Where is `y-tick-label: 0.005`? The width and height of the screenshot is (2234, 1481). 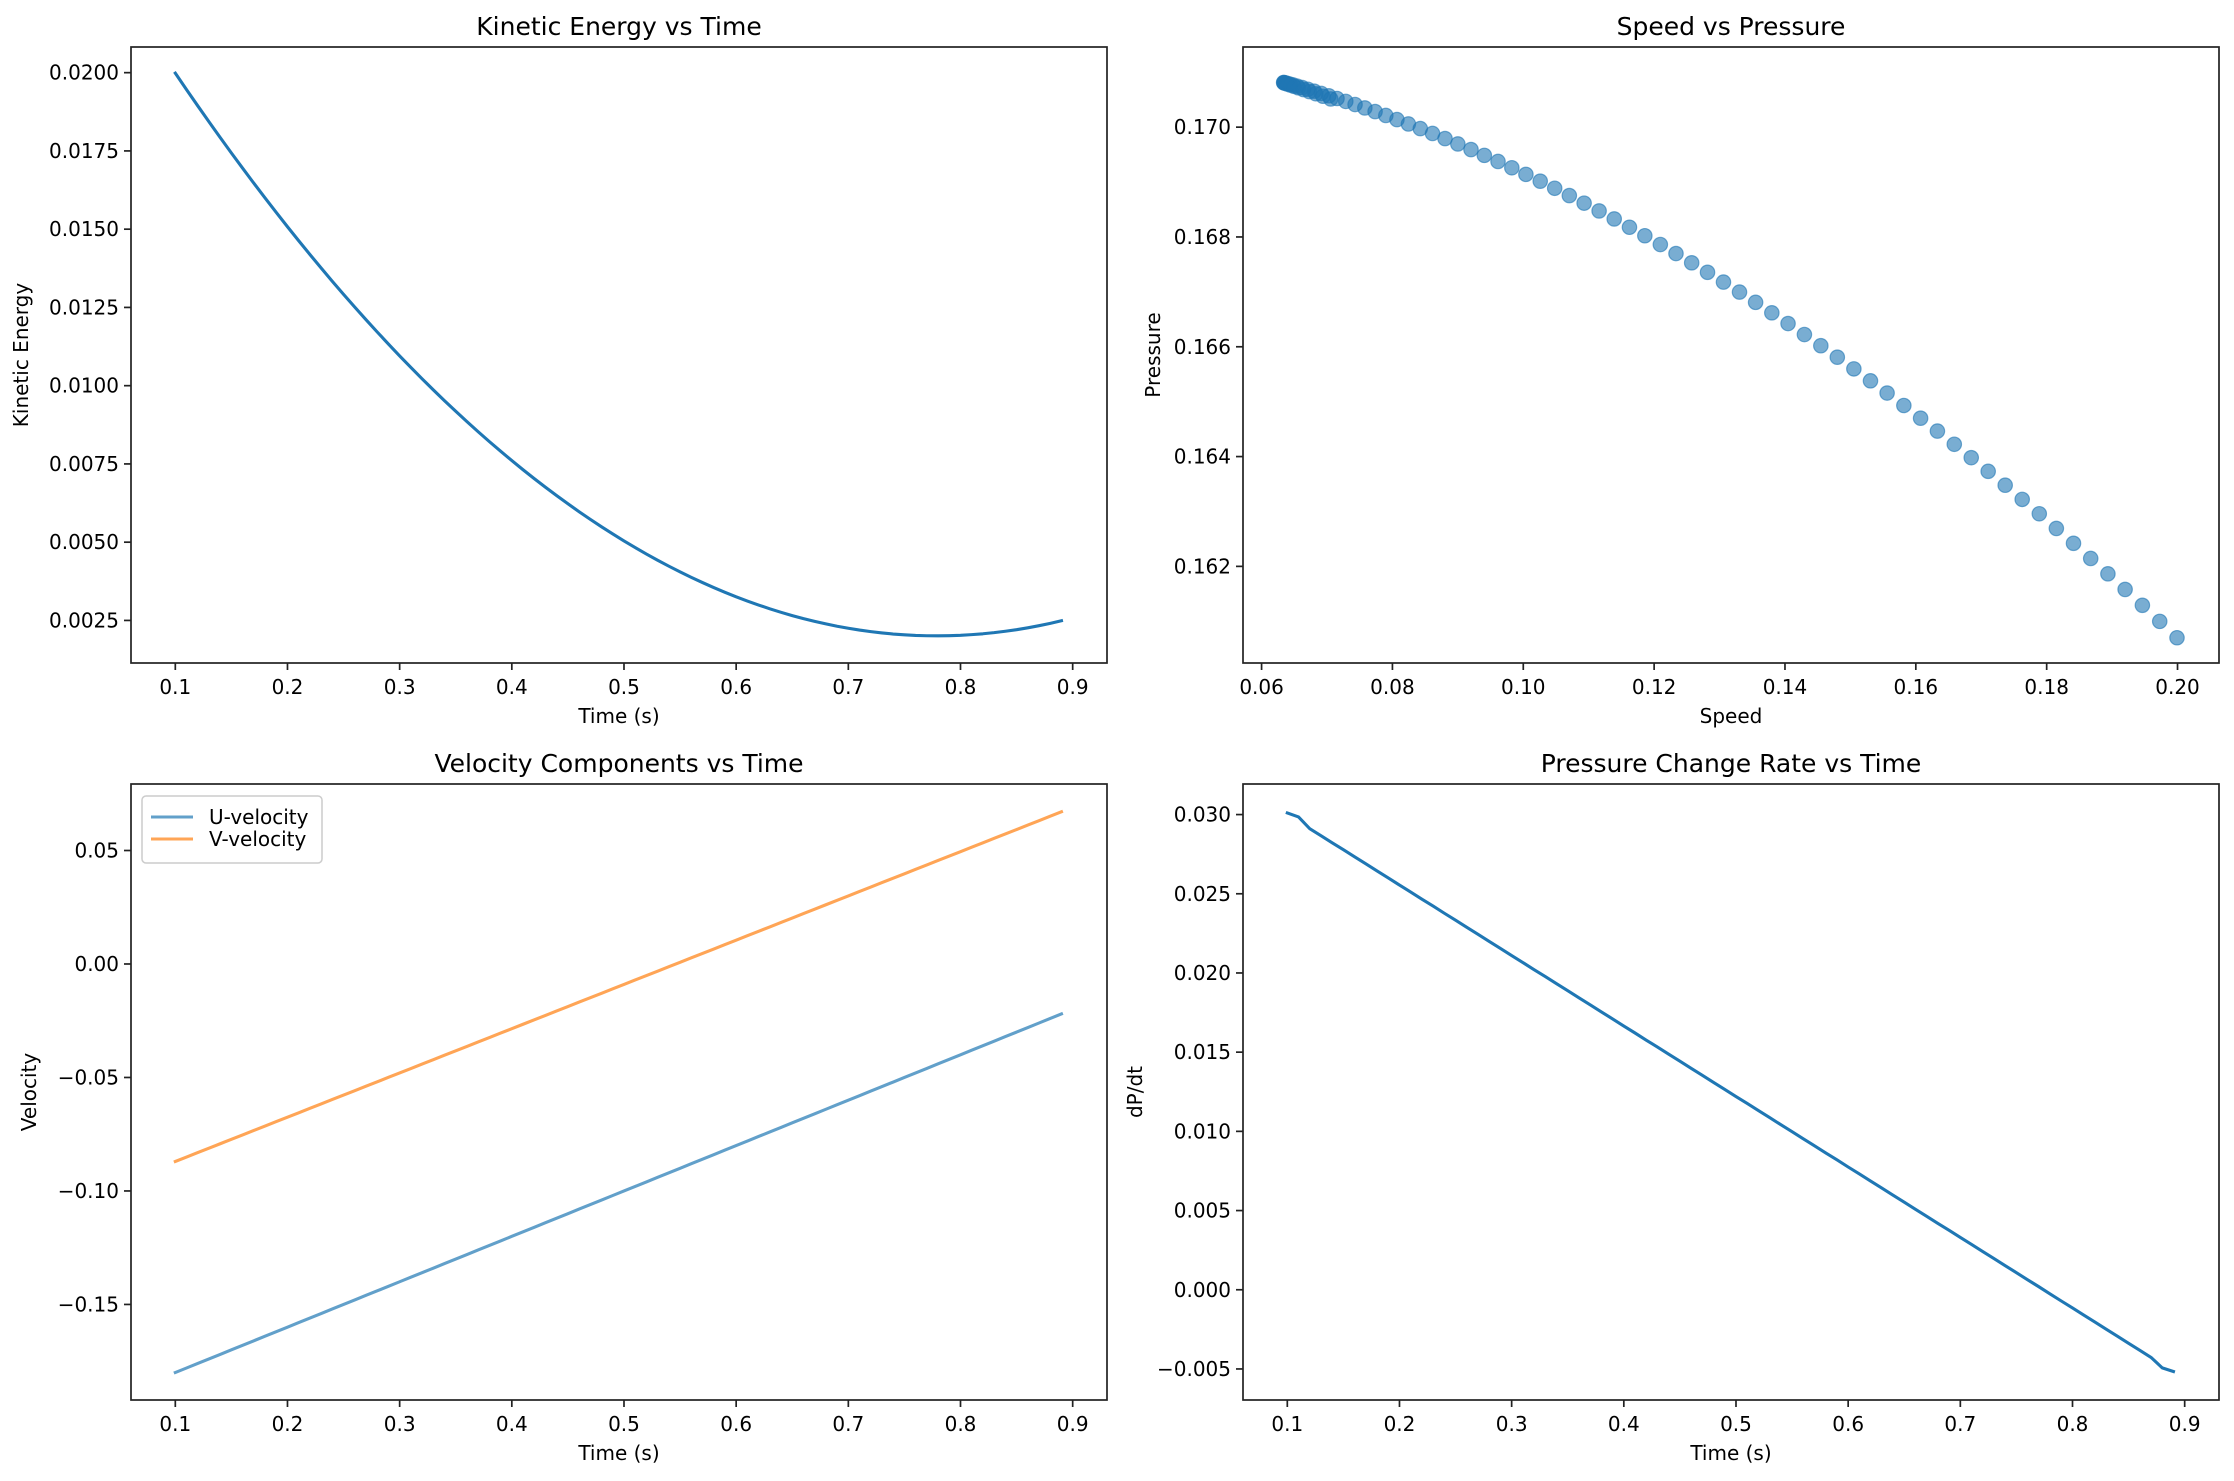
y-tick-label: 0.005 is located at coordinates (1202, 1211).